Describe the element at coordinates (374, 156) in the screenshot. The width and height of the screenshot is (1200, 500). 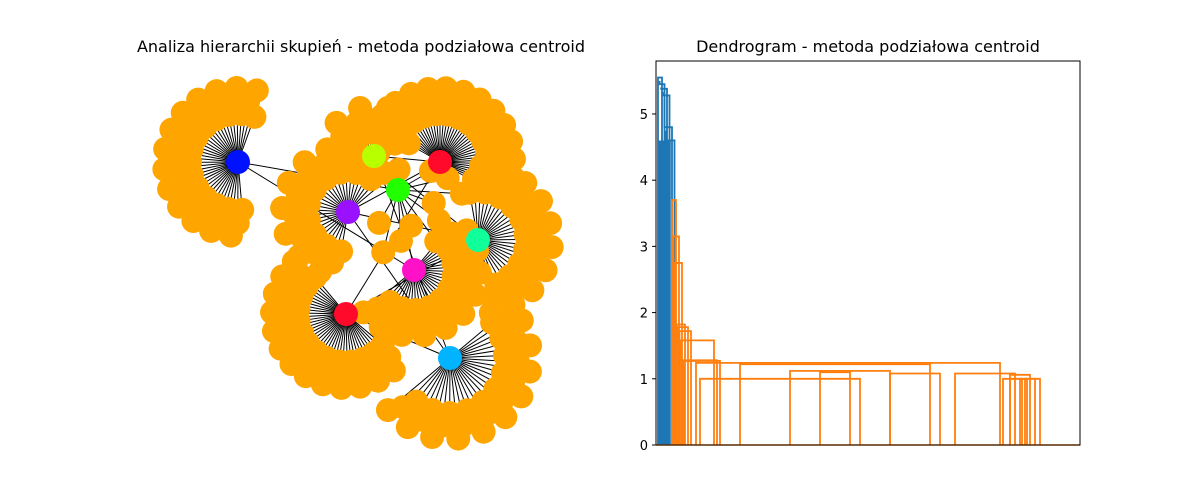
I see `hub-lime-node` at that location.